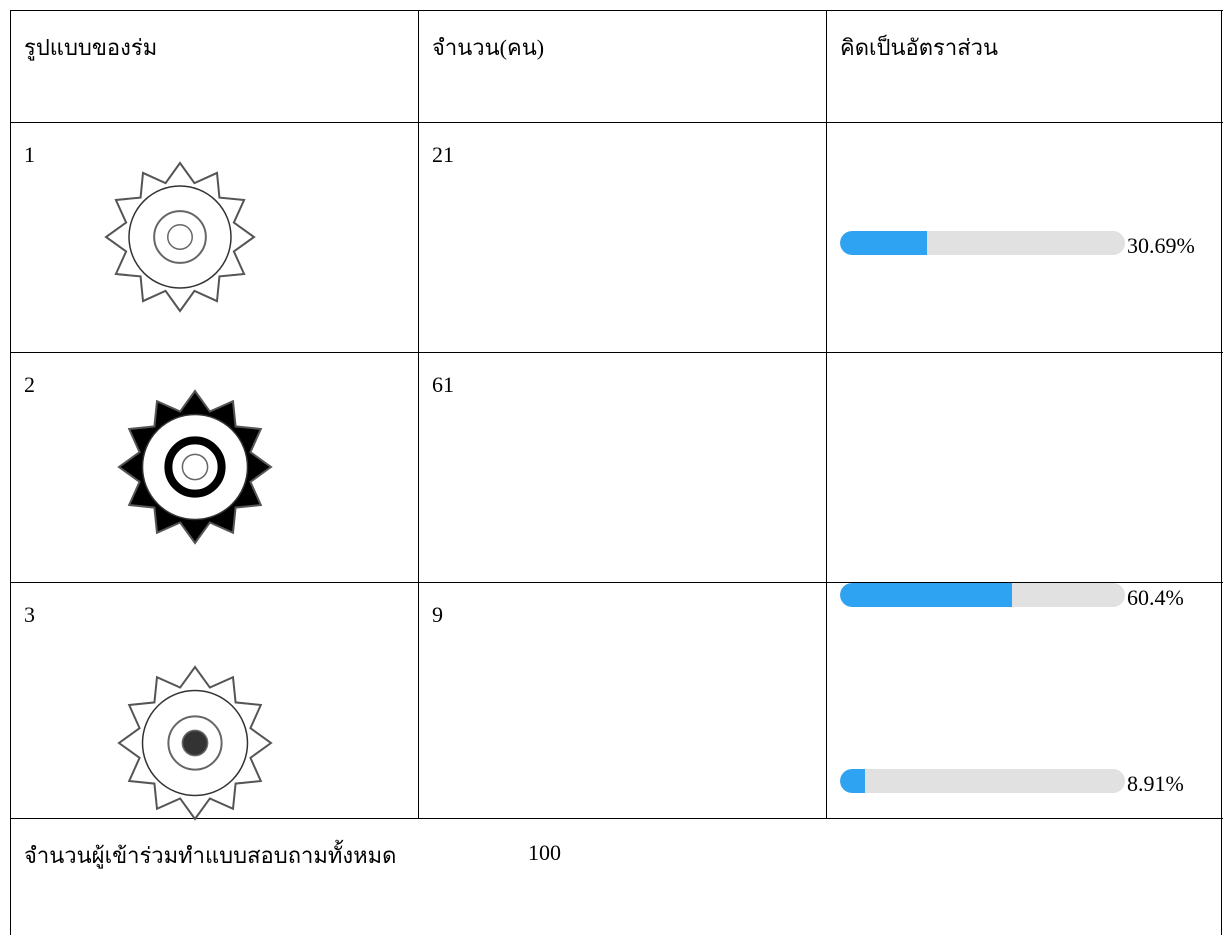 The height and width of the screenshot is (935, 1224). I want to click on header-cell: รูปแบบของร่ม, so click(91, 47).